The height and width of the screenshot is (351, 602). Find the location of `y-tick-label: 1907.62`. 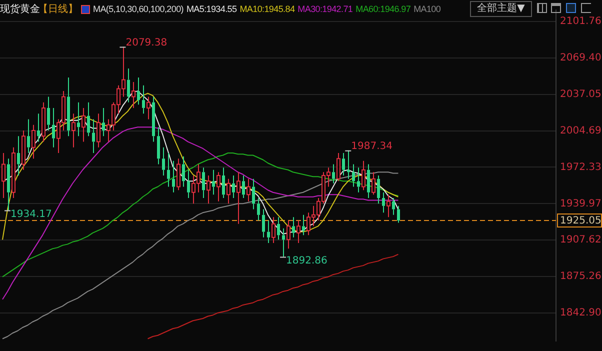

y-tick-label: 1907.62 is located at coordinates (581, 240).